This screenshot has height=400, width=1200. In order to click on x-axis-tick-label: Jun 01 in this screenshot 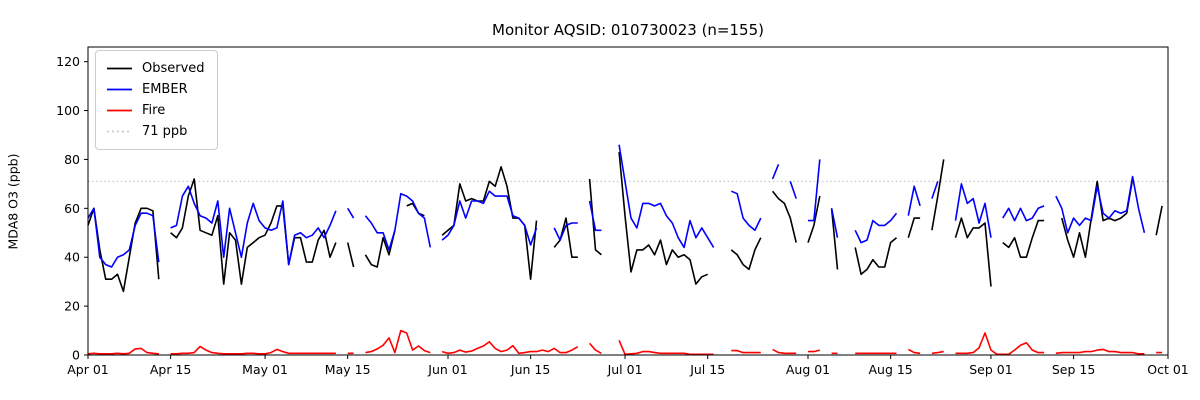, I will do `click(447, 369)`.